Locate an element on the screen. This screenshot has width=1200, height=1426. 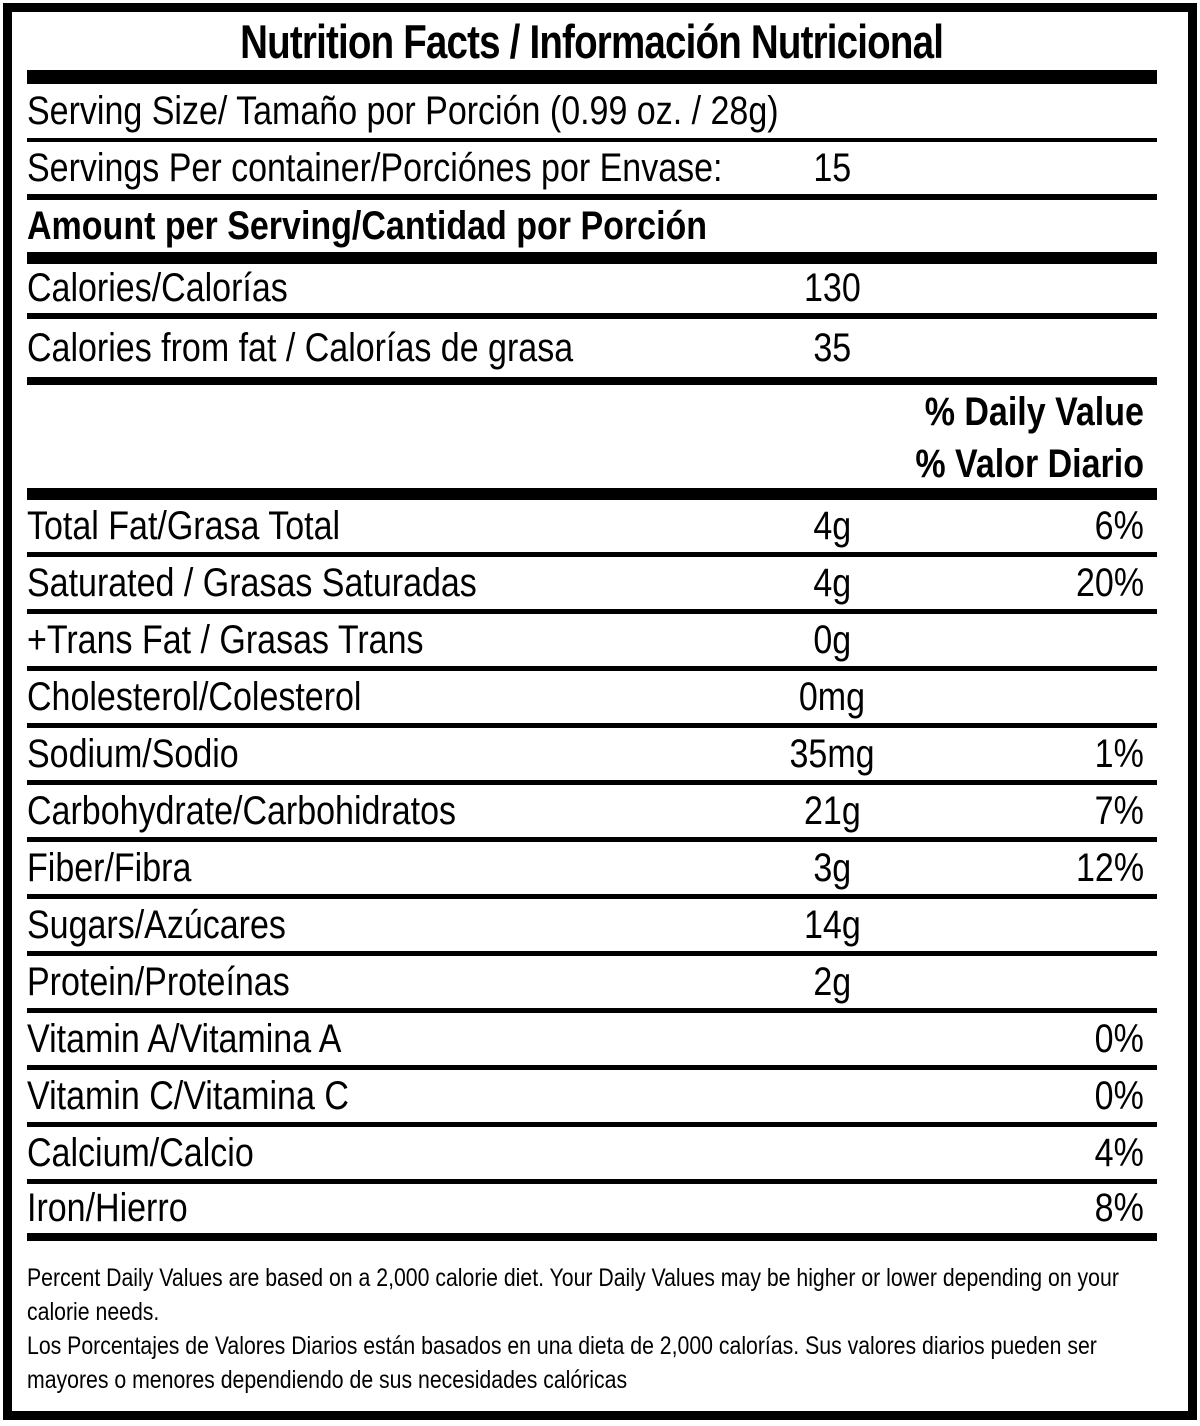
nutrient-label: Total Fat/Grasa Total is located at coordinates (184, 525).